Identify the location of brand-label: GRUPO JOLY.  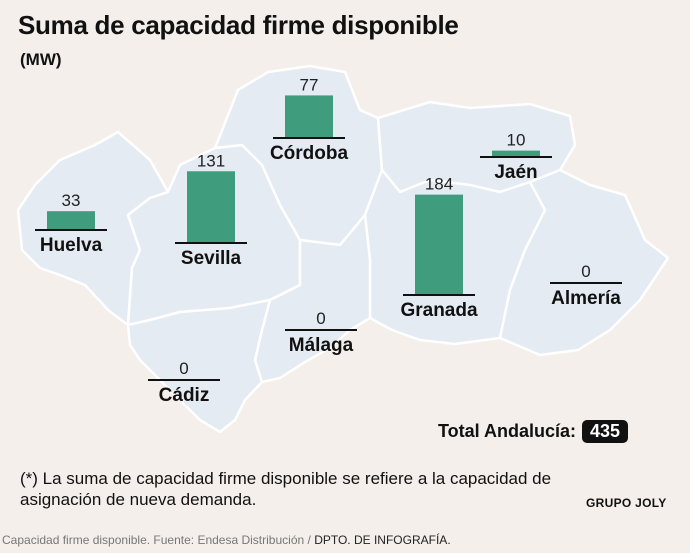
(626, 503).